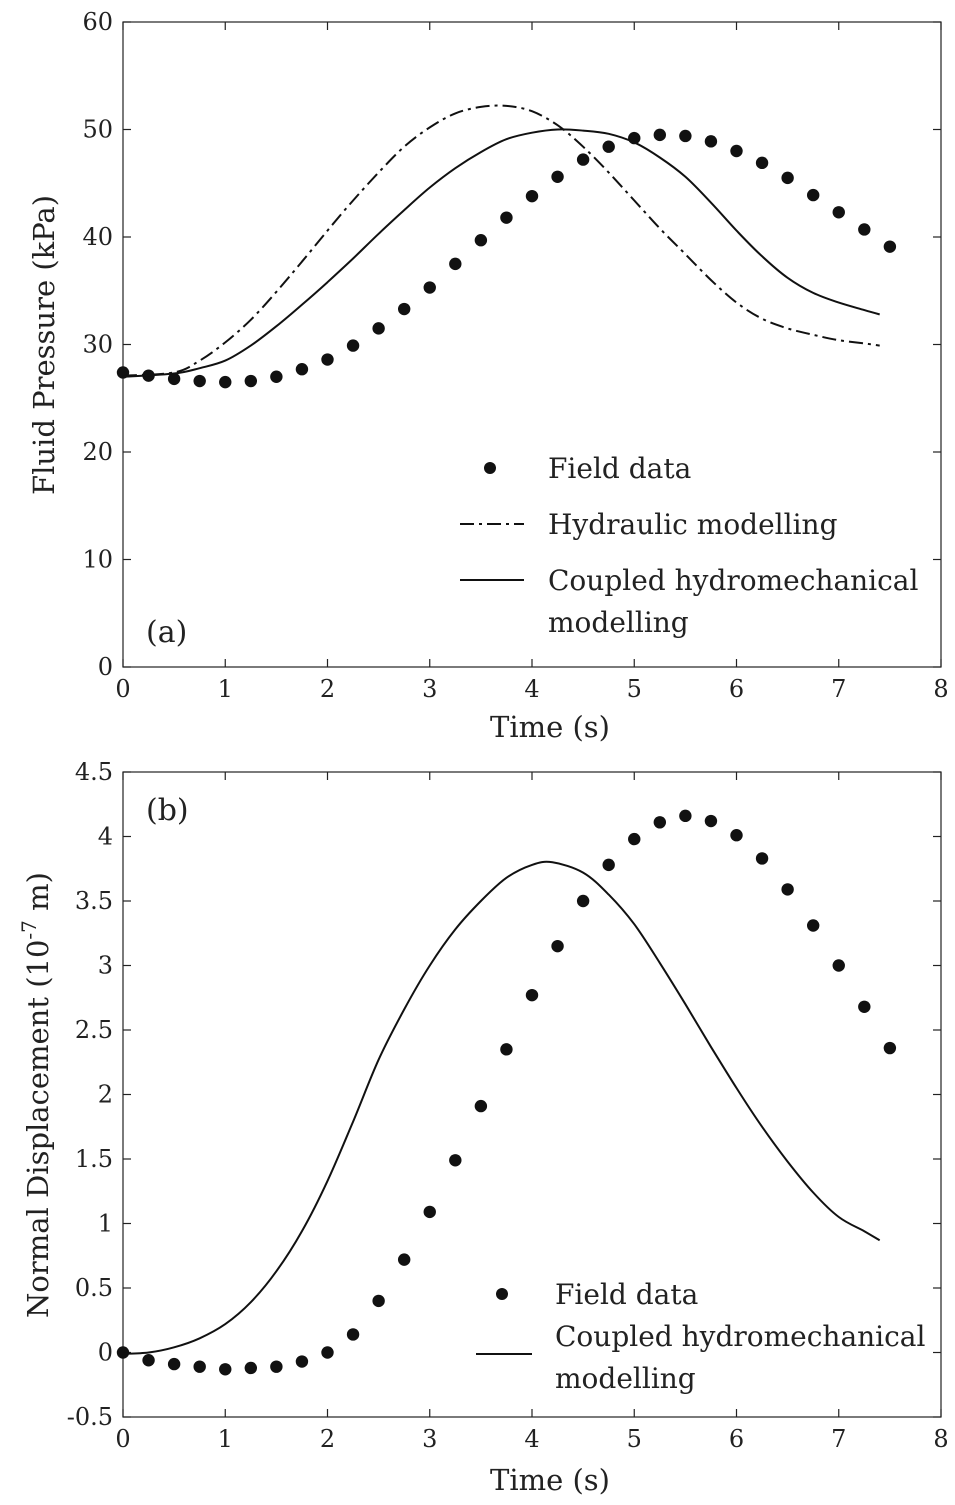 The height and width of the screenshot is (1505, 955). I want to click on panel-b-x-tick-label: 8, so click(940, 1439).